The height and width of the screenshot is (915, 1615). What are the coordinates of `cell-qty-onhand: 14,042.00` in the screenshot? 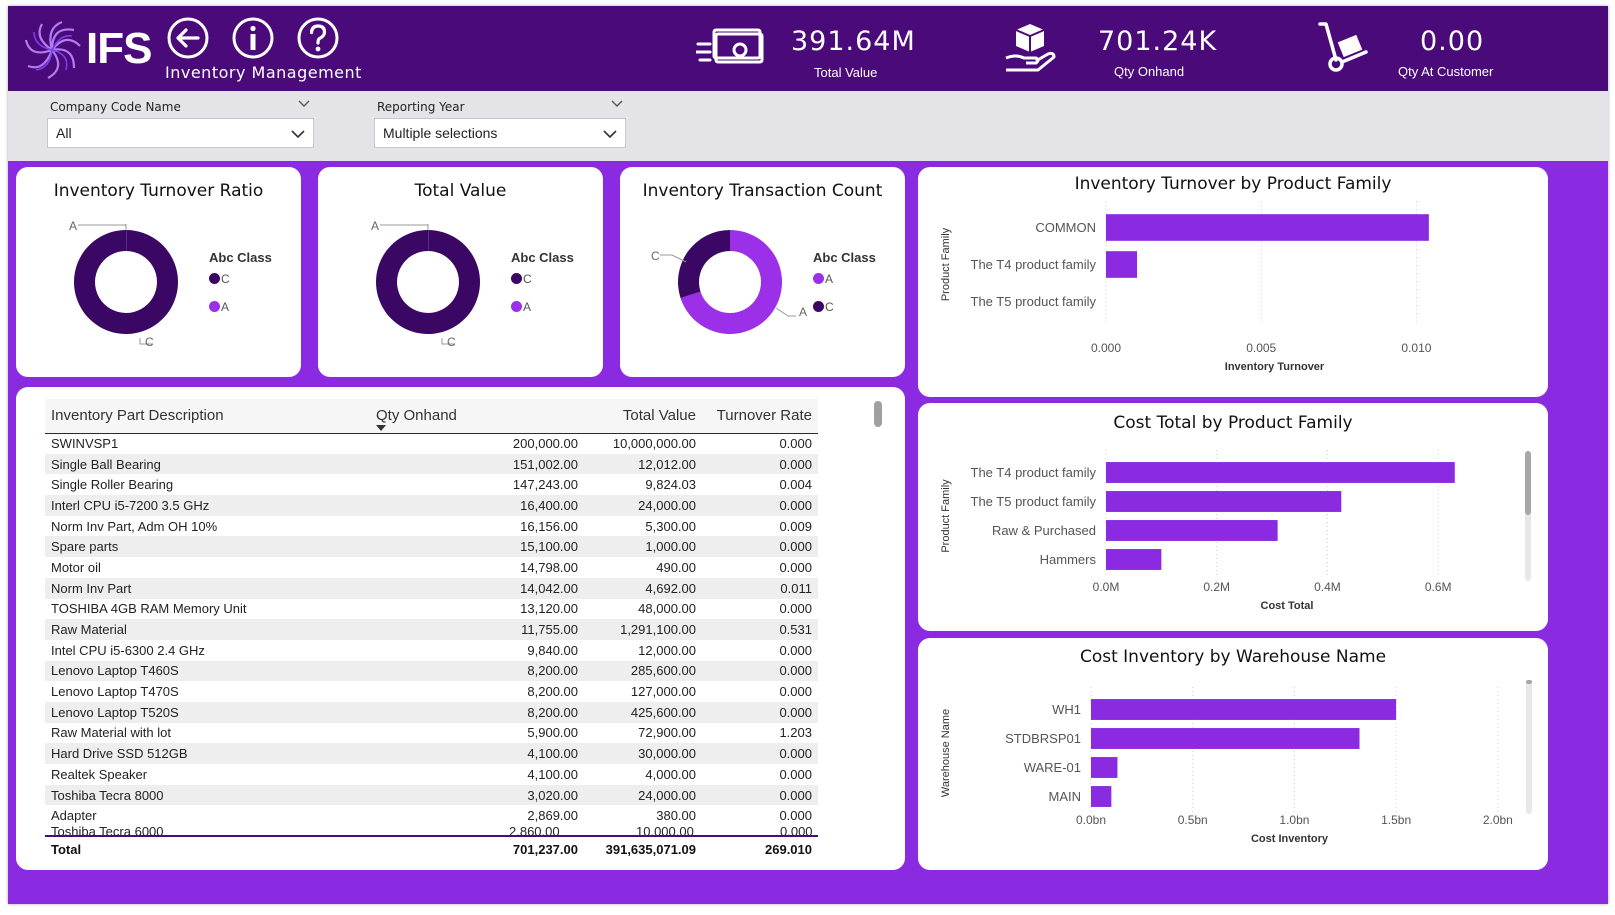 It's located at (477, 588).